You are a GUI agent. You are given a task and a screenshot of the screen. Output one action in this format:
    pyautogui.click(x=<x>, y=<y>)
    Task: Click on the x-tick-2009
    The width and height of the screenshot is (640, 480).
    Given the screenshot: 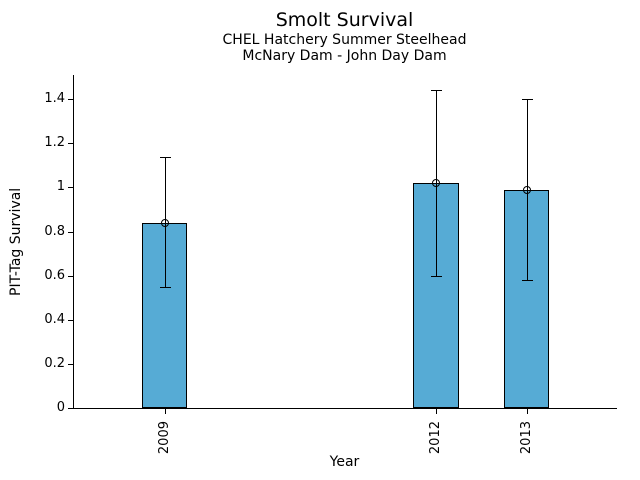 What is the action you would take?
    pyautogui.click(x=165, y=411)
    